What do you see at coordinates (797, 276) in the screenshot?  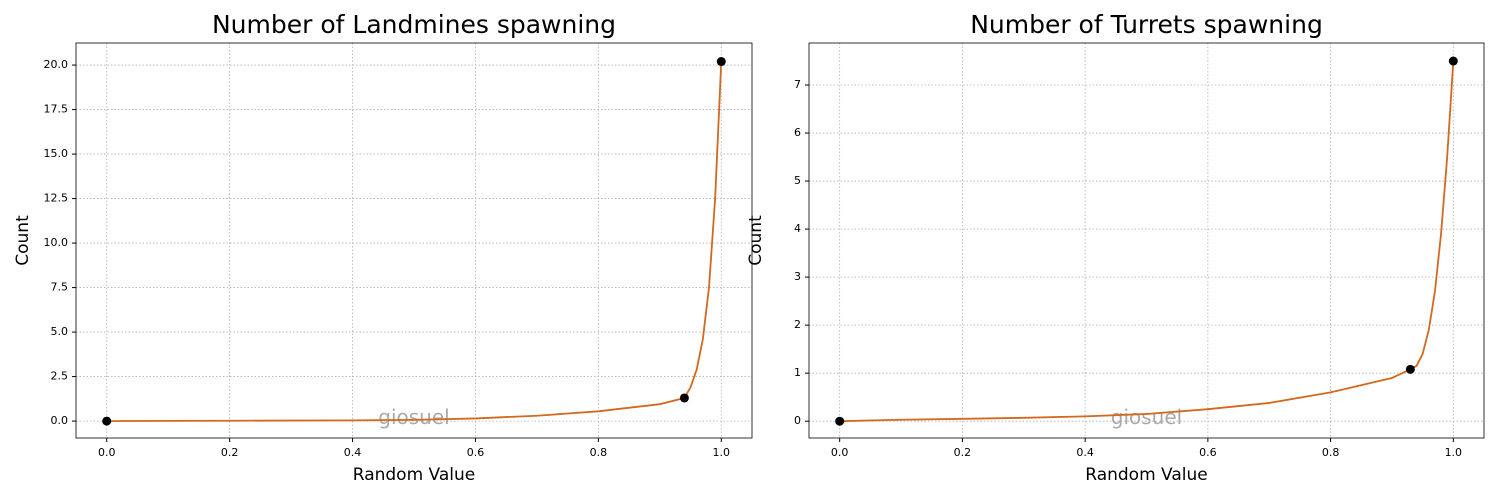 I see `y-tick-label: 3` at bounding box center [797, 276].